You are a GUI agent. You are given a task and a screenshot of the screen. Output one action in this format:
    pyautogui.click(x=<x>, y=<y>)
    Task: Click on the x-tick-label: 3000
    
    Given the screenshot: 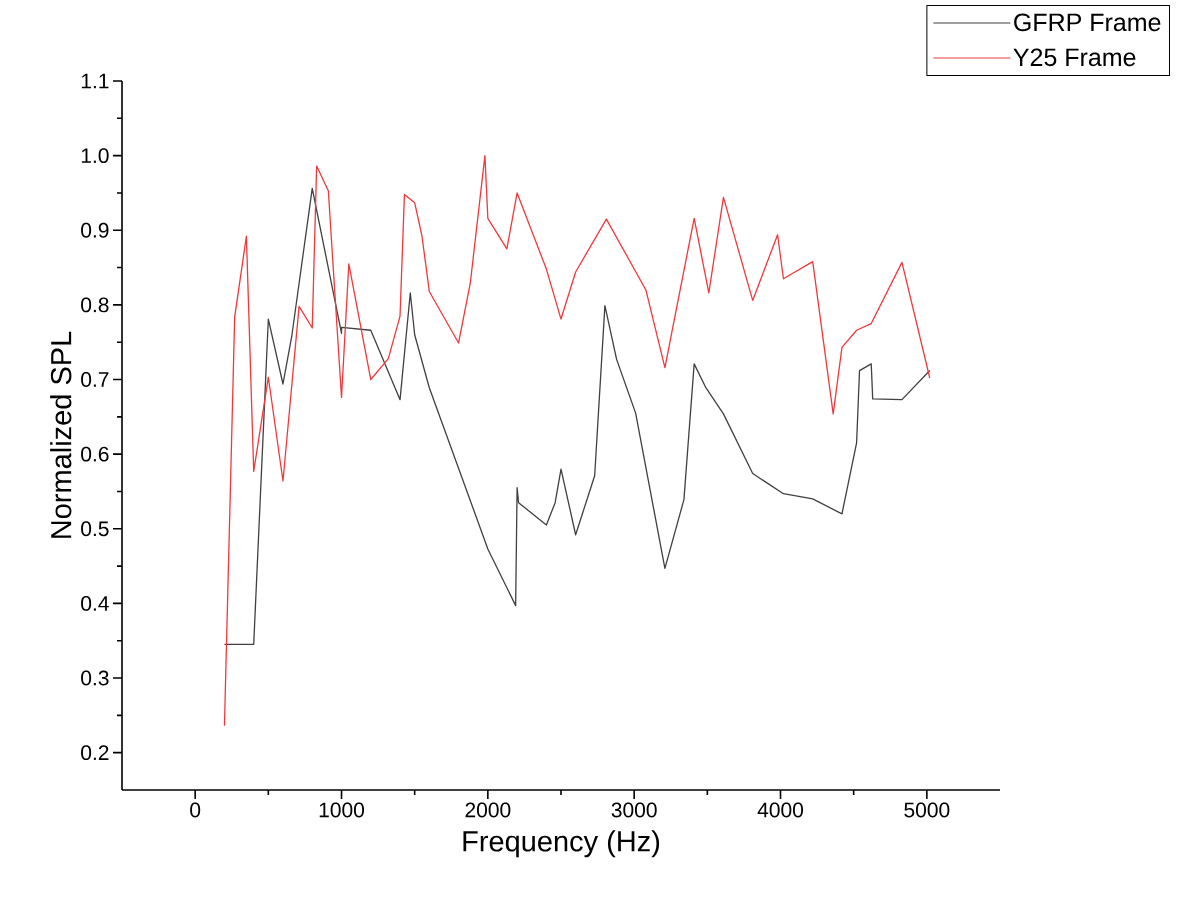 What is the action you would take?
    pyautogui.click(x=634, y=810)
    